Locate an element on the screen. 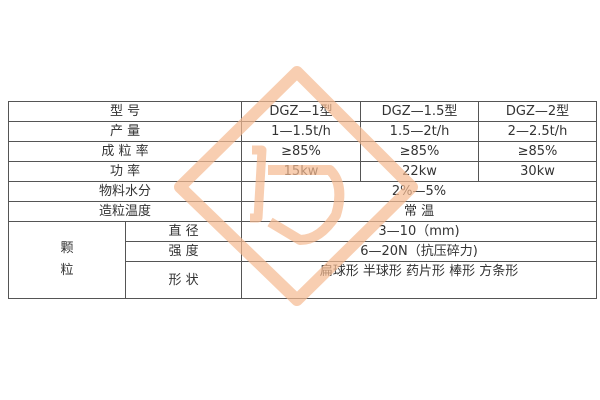  table-row: 造粒温度 常 温 is located at coordinates (302, 211).